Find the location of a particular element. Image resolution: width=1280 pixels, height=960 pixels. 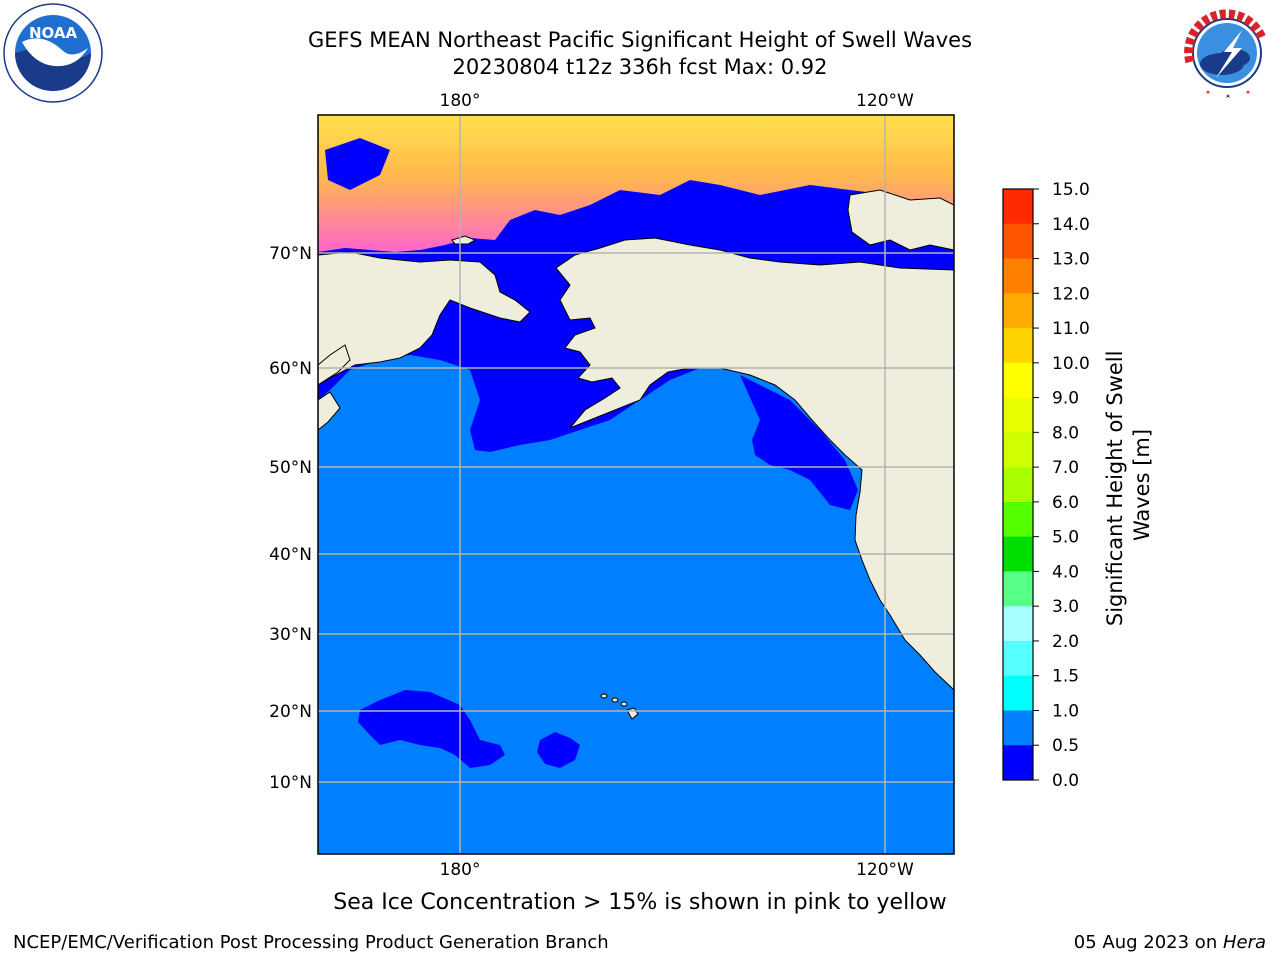

lon-label-bottom-180: 180° is located at coordinates (460, 870).